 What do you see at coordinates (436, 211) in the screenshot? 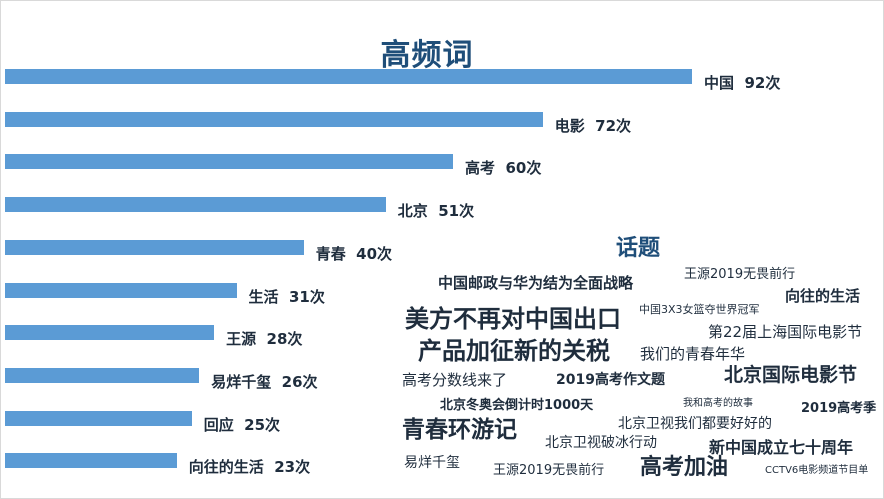
I see `bar-data-label: 北京 51次` at bounding box center [436, 211].